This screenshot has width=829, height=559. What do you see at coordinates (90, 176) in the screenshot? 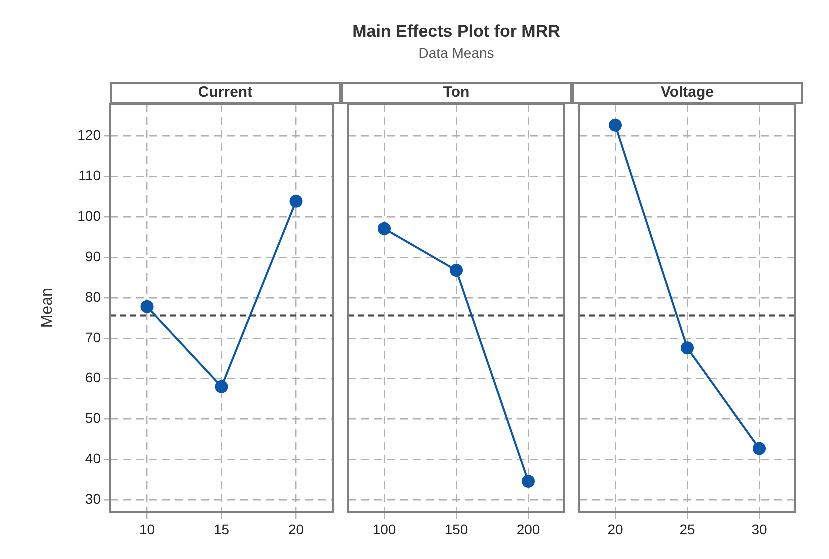
I see `y-tick-label: 110` at bounding box center [90, 176].